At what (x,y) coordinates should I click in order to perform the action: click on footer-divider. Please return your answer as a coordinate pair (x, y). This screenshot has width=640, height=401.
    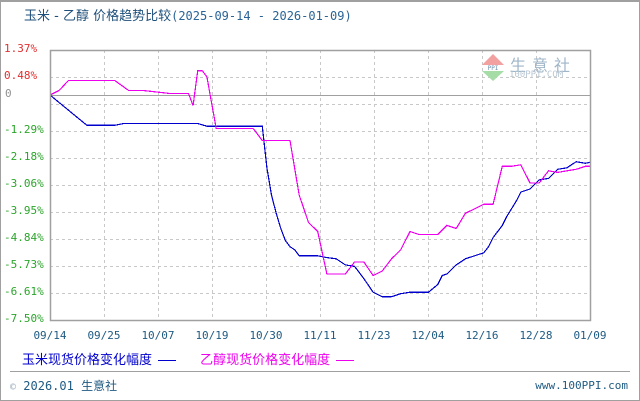
    Looking at the image, I should click on (320, 371).